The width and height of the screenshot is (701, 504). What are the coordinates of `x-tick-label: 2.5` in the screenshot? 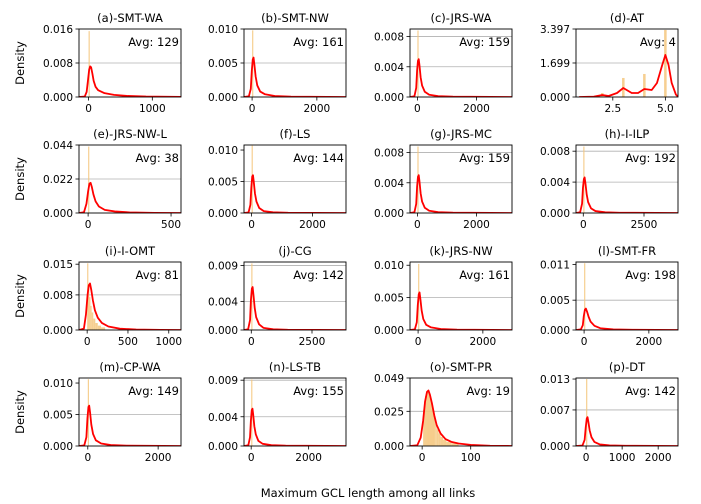 It's located at (612, 109).